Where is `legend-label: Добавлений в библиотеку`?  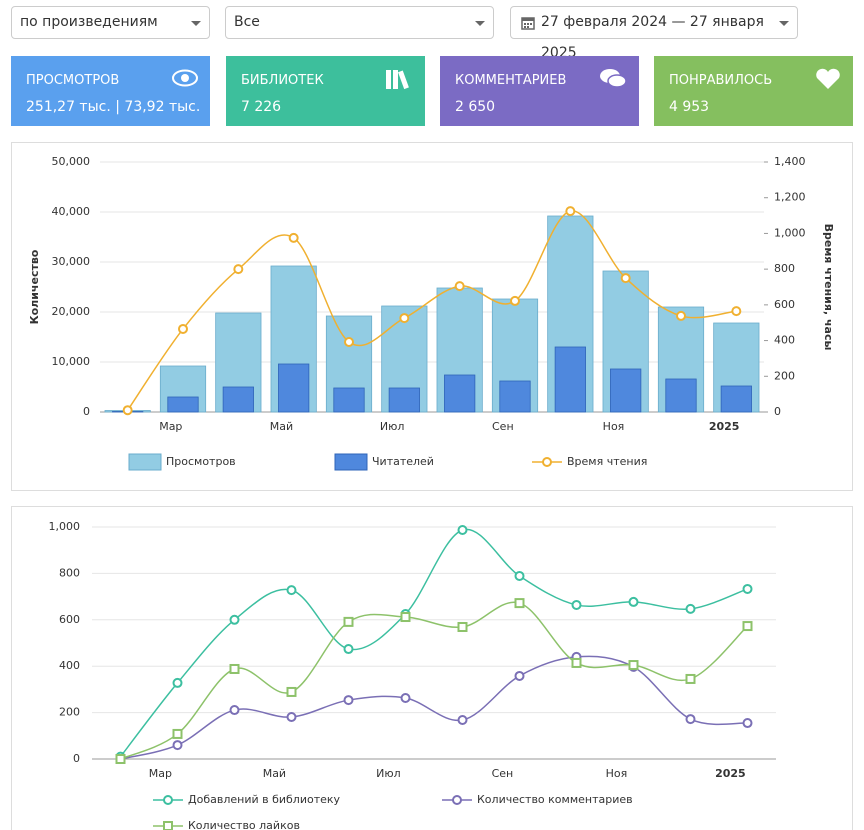
legend-label: Добавлений в библиотеку is located at coordinates (264, 799).